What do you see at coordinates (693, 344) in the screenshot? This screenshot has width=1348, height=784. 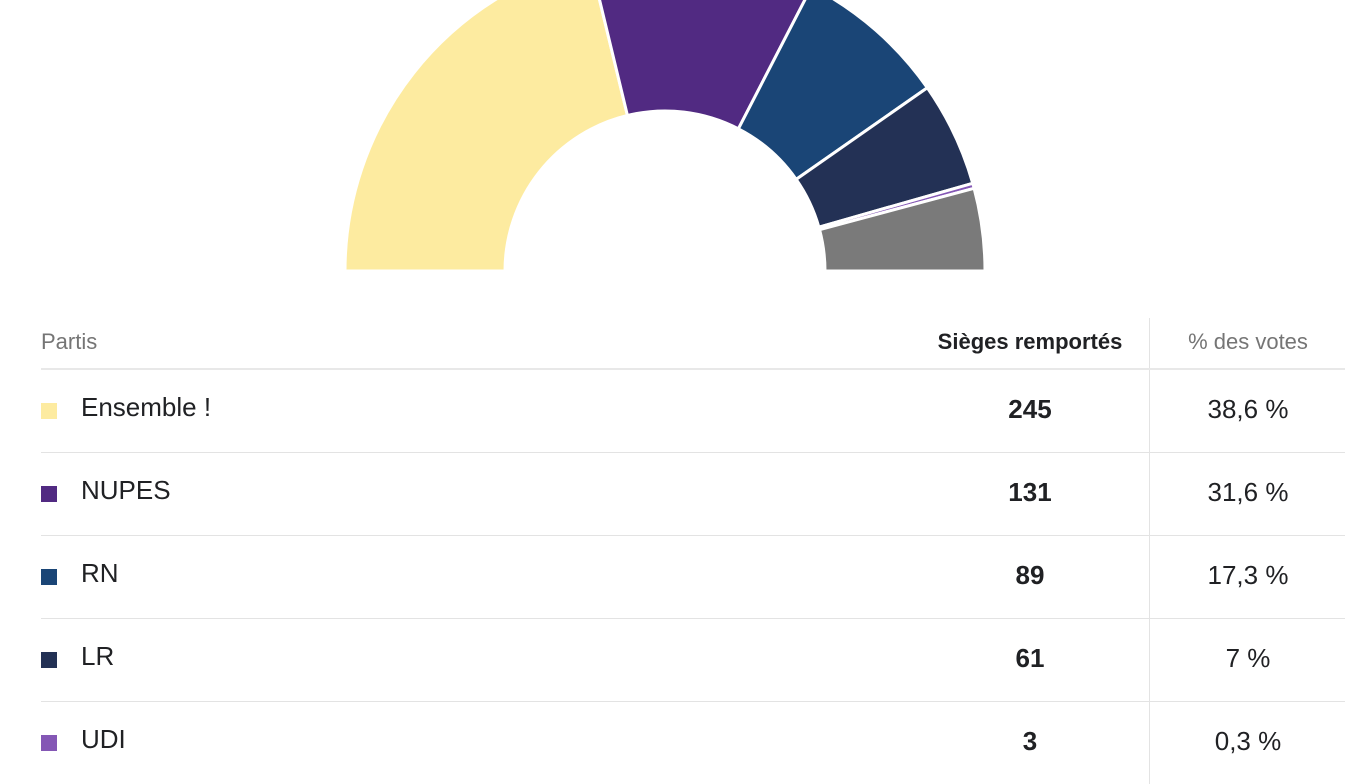 I see `table-header: Partis Sièges remportés % des votes` at bounding box center [693, 344].